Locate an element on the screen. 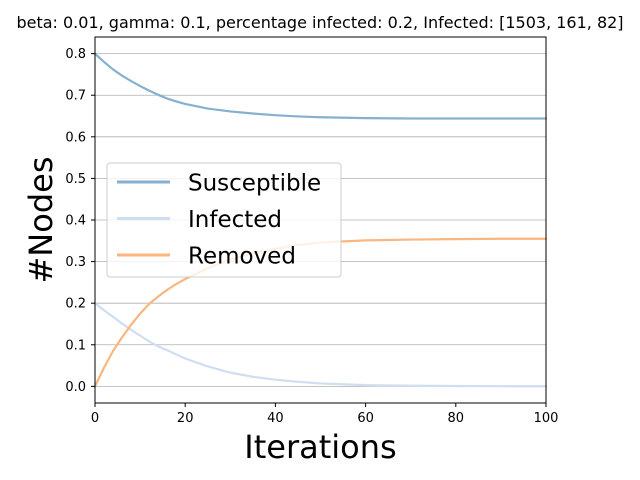 The width and height of the screenshot is (640, 480). legend-label-susceptible: Susceptible is located at coordinates (254, 184).